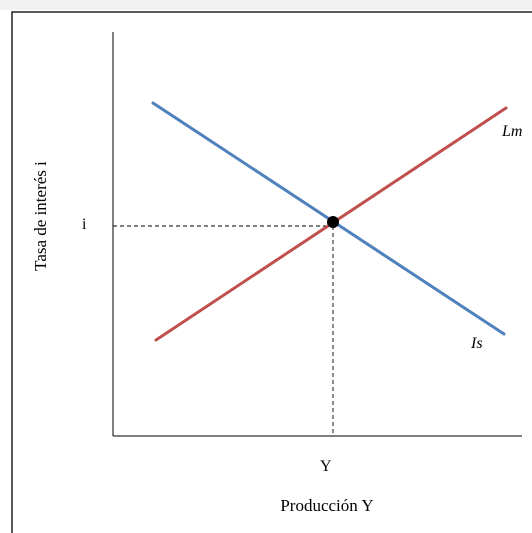  Describe the element at coordinates (266, 5) in the screenshot. I see `top-band` at that location.